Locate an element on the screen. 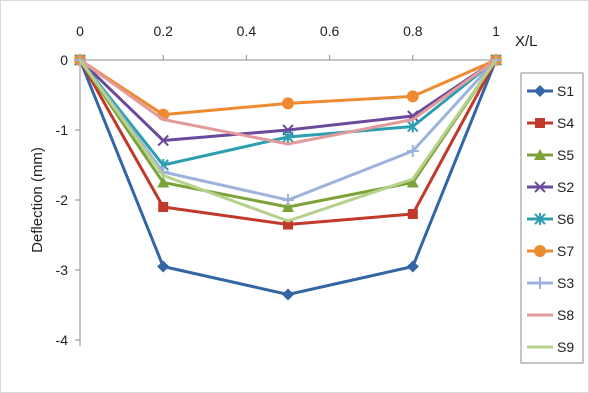  legend-label-s4: S4 is located at coordinates (565, 123).